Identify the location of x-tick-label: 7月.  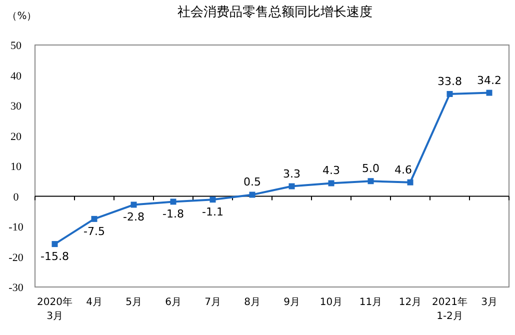
(212, 302).